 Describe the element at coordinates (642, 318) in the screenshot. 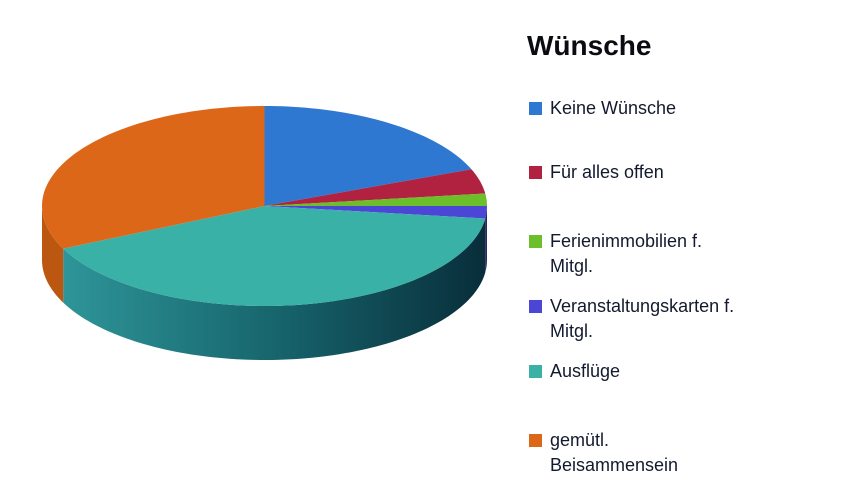

I see `legend-item-label: Veranstaltungskarten f. Mitgl.` at that location.